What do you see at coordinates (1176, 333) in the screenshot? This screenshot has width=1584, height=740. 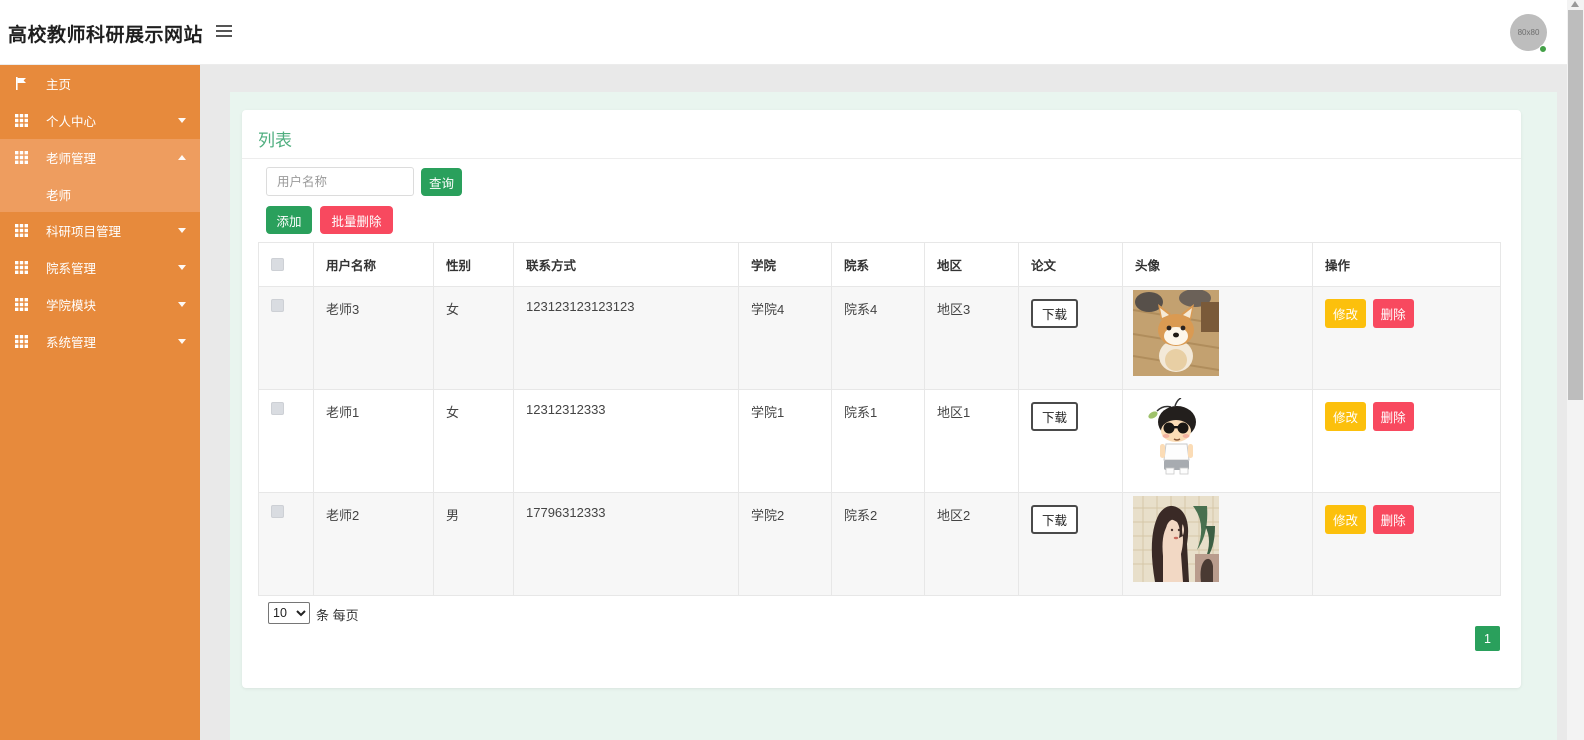 I see `shiba-dog-photo` at bounding box center [1176, 333].